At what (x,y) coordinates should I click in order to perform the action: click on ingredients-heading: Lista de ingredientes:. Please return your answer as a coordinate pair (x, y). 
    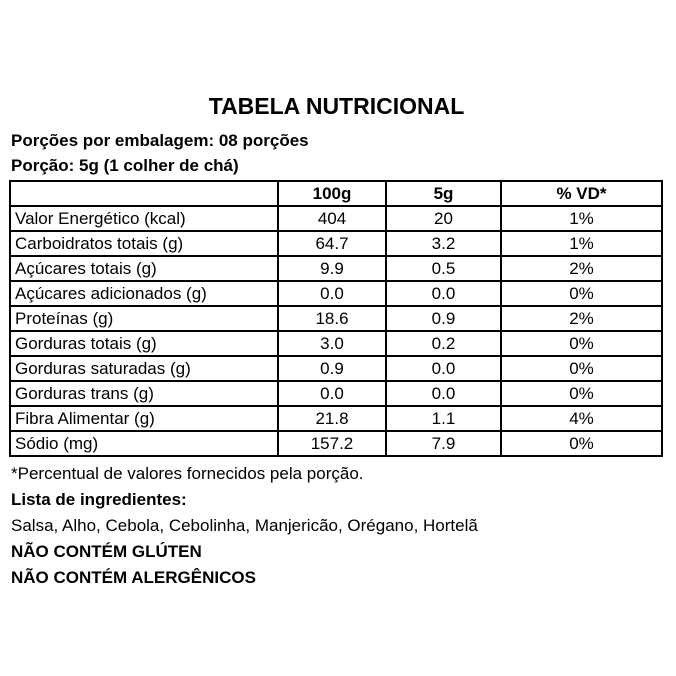
    Looking at the image, I should click on (99, 499).